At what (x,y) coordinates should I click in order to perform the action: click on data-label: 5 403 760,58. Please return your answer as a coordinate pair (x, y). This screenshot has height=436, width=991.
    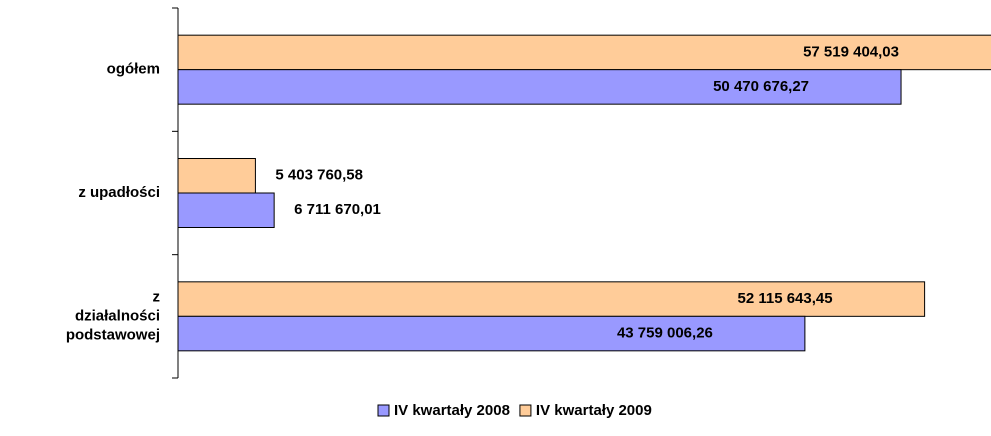
    Looking at the image, I should click on (319, 175).